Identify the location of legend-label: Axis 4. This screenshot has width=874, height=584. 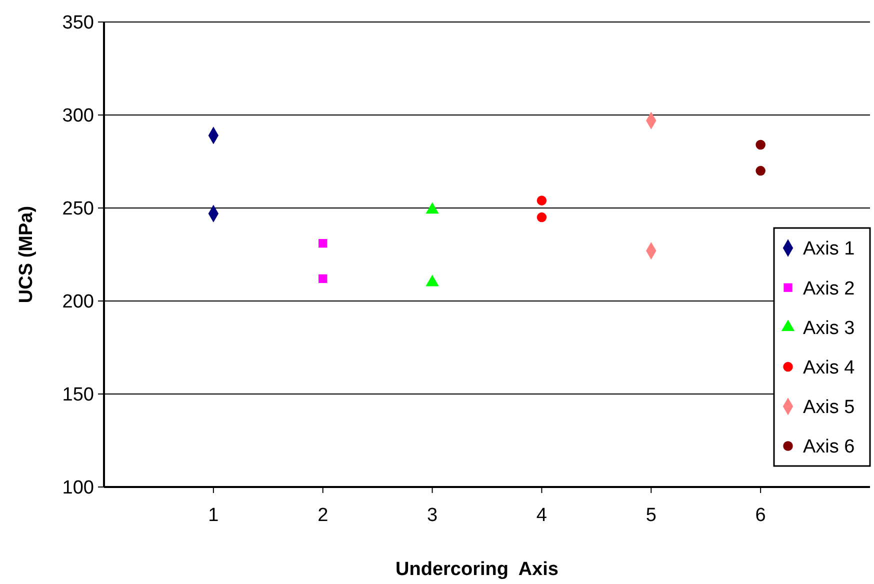
(829, 367).